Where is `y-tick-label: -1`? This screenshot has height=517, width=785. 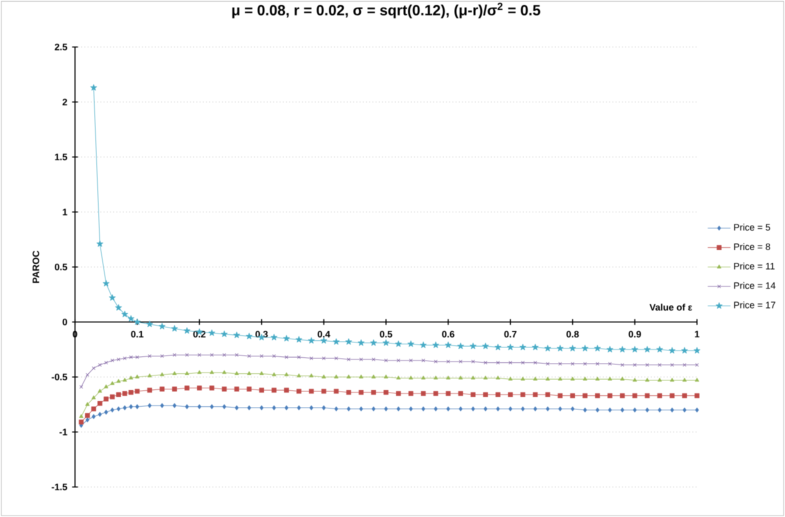 y-tick-label: -1 is located at coordinates (64, 432).